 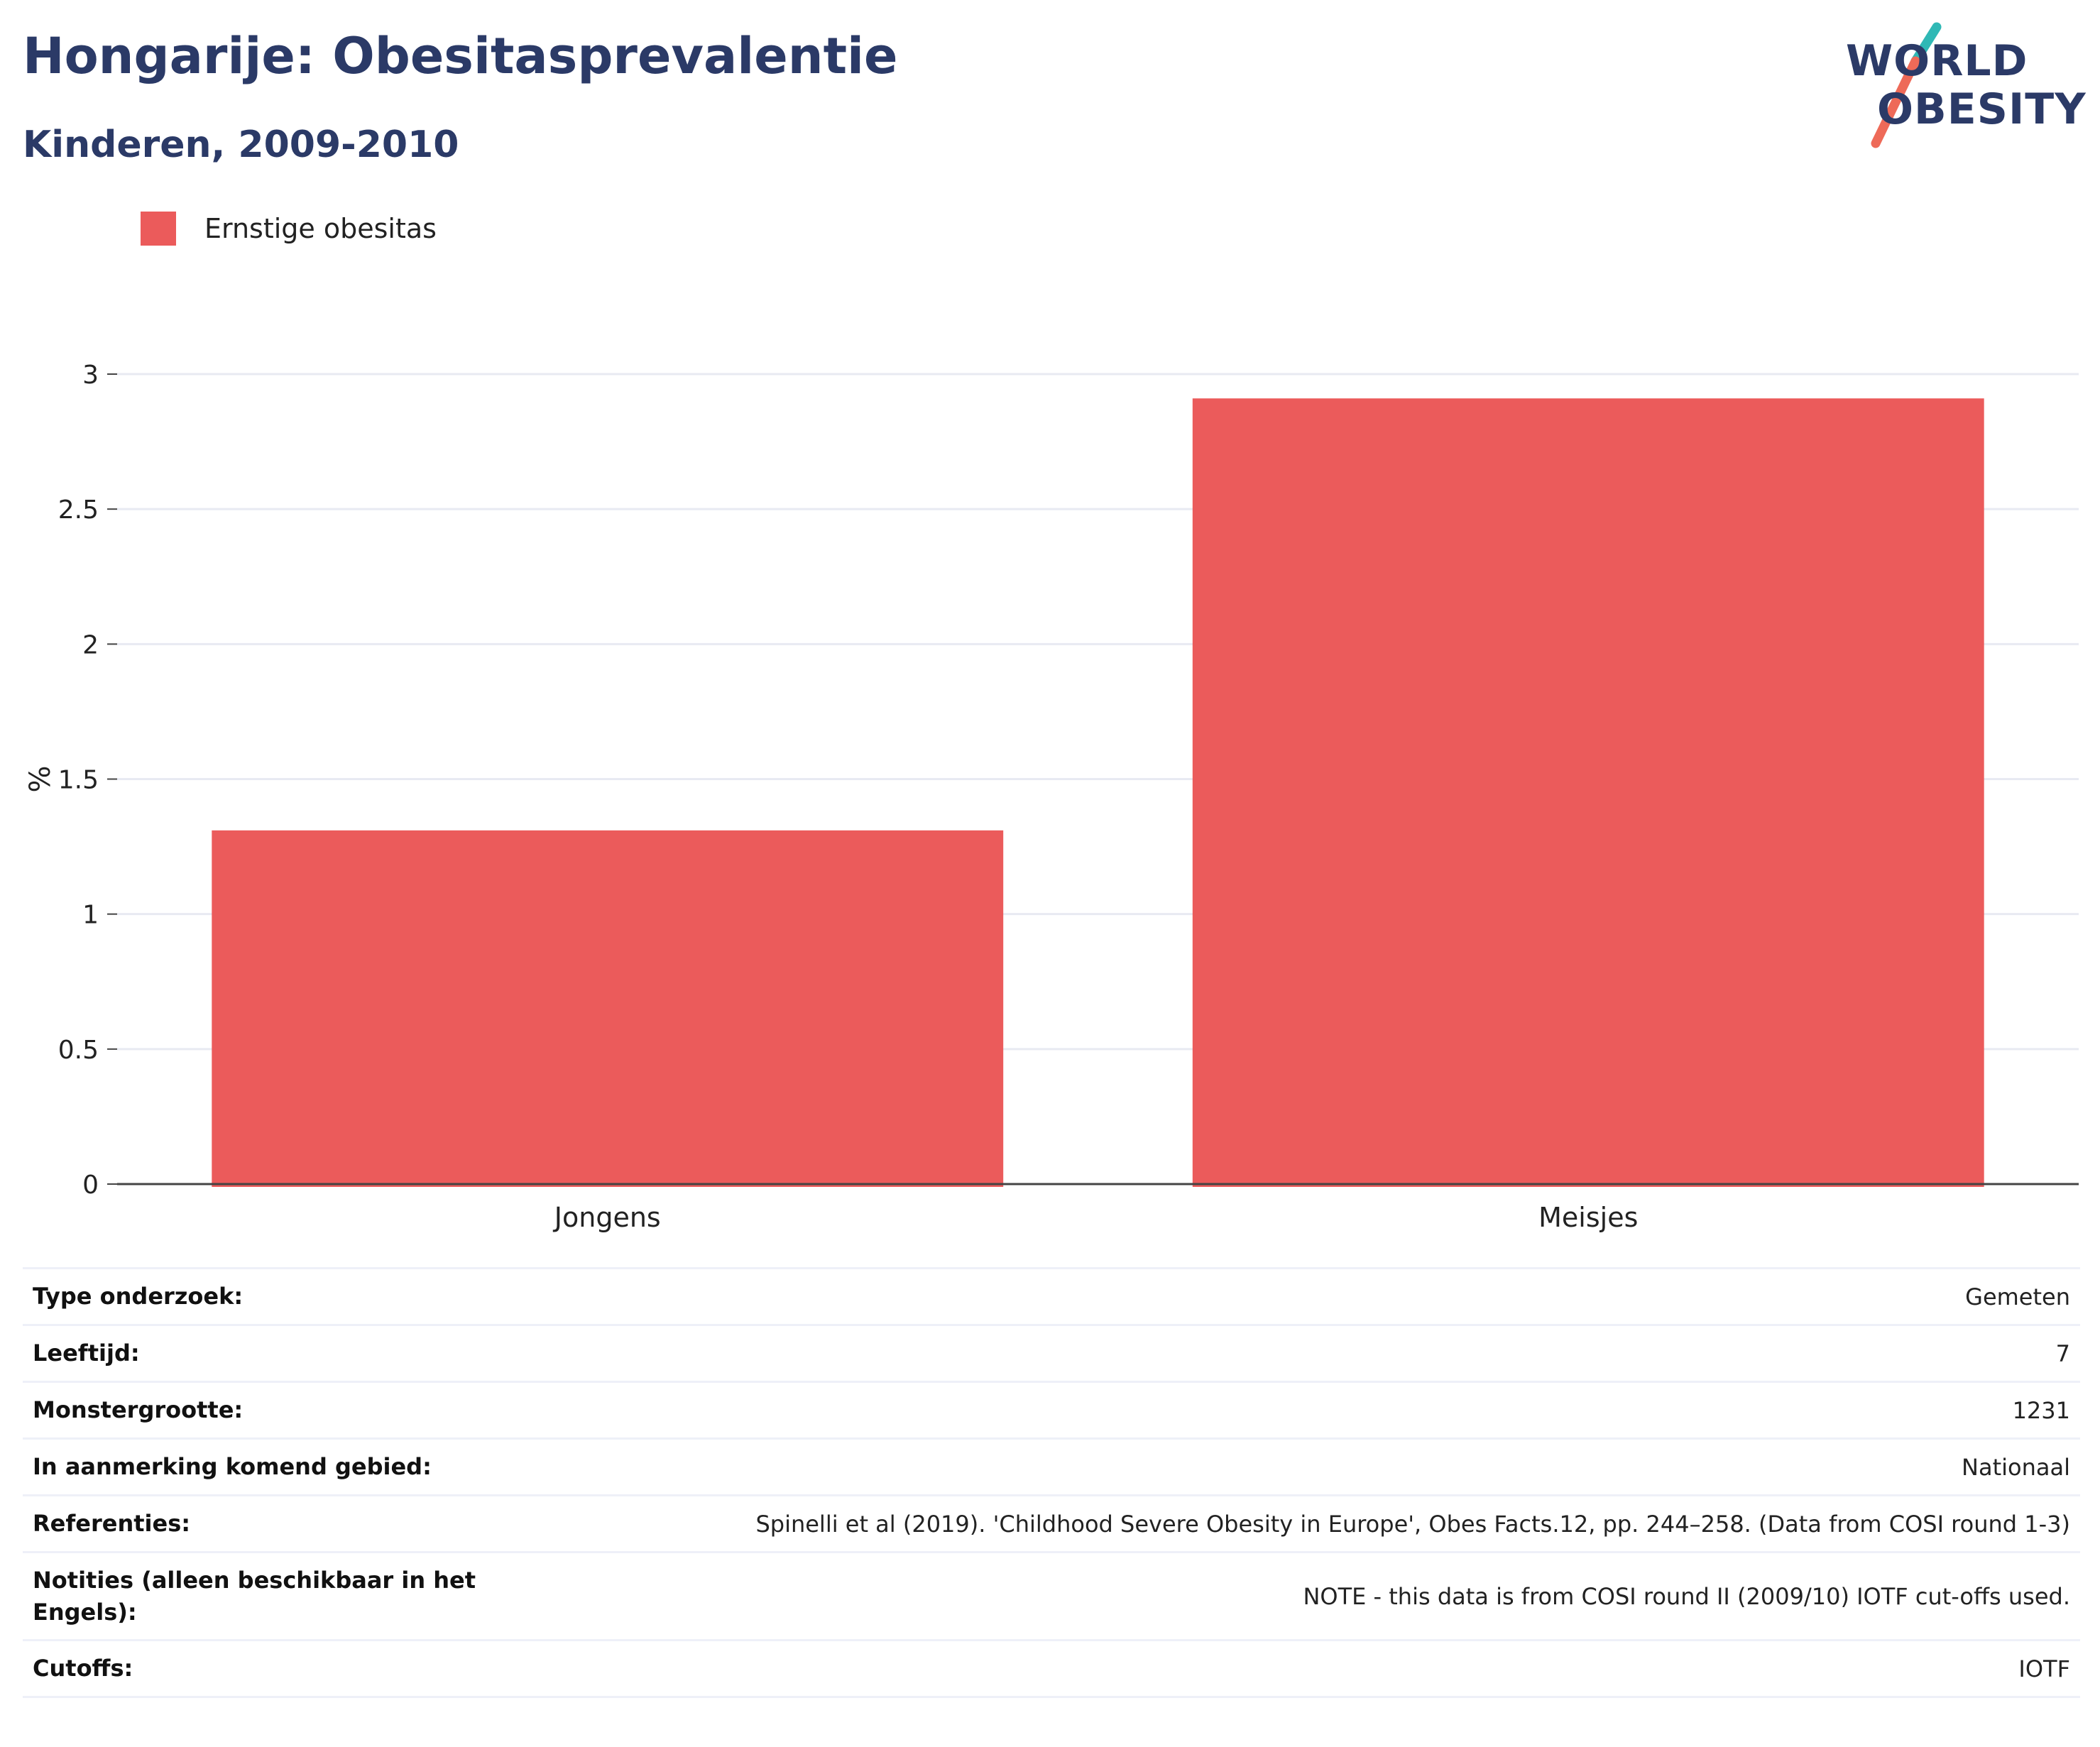 I want to click on bar, so click(x=608, y=1008).